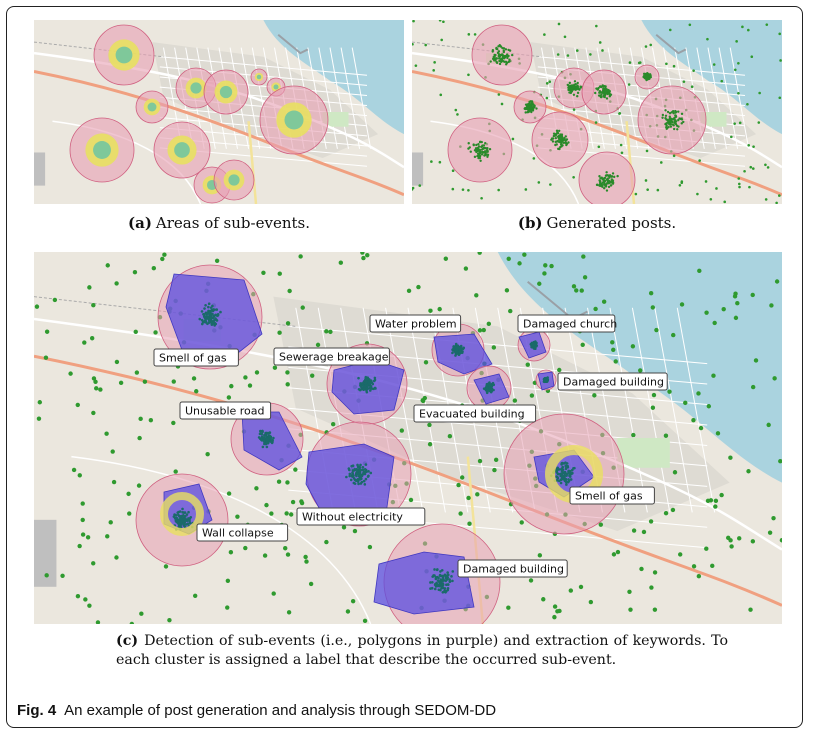  I want to click on label-text: Smell of gas, so click(193, 358).